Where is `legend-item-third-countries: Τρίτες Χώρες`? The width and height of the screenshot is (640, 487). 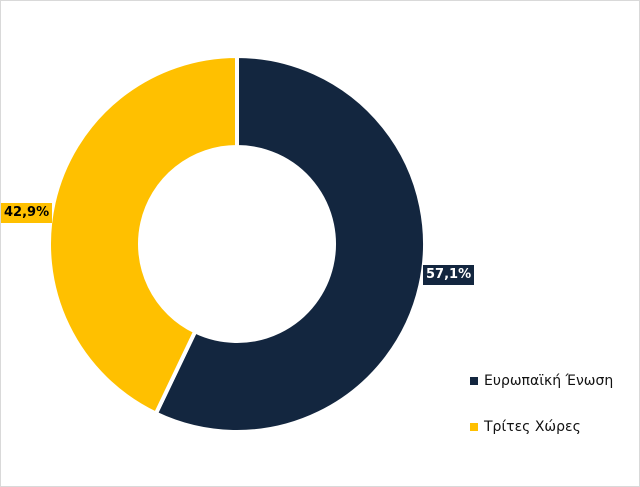 legend-item-third-countries: Τρίτες Χώρες is located at coordinates (525, 427).